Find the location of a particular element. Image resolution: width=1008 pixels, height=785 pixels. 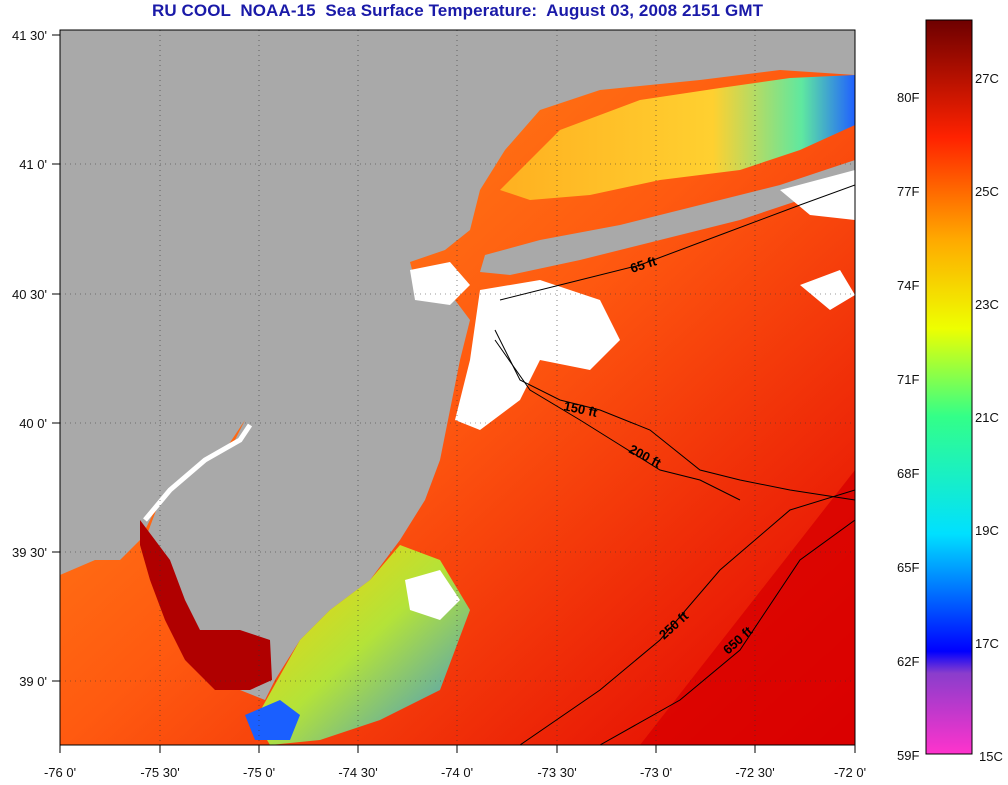

x-tick-label: -74 0' is located at coordinates (457, 772).